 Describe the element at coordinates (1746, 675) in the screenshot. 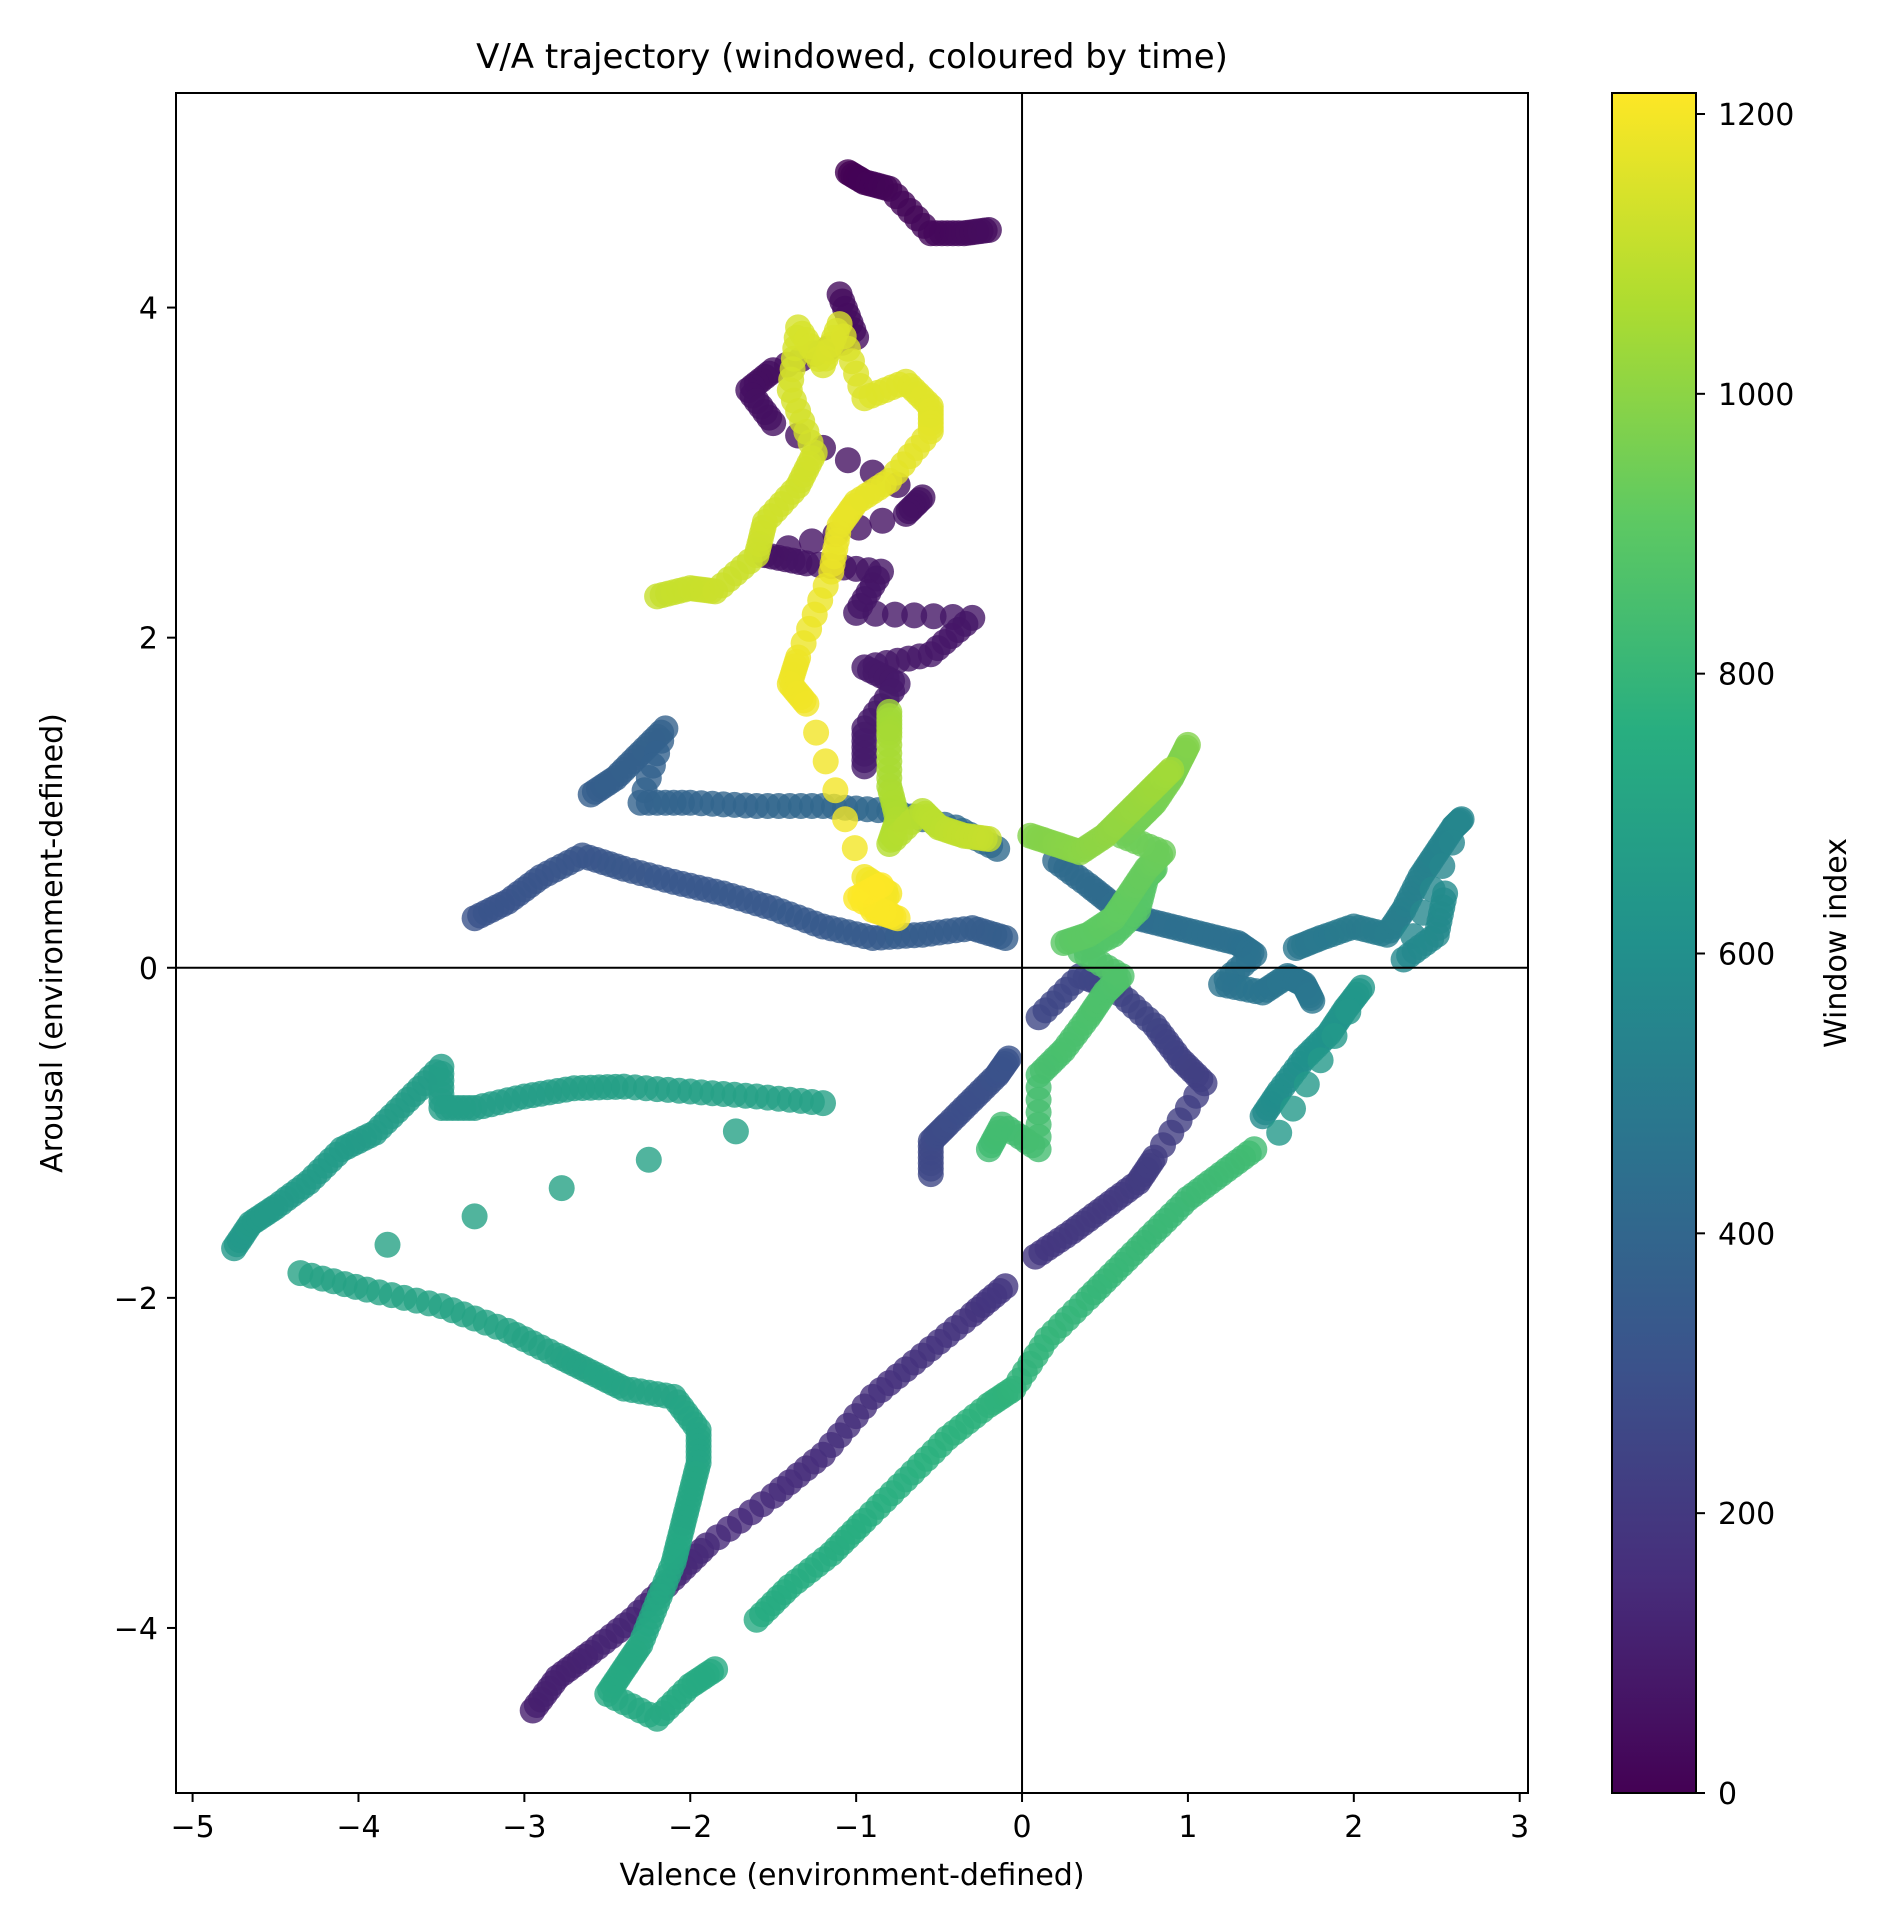

I see `colorbar-tick-label: 800` at that location.